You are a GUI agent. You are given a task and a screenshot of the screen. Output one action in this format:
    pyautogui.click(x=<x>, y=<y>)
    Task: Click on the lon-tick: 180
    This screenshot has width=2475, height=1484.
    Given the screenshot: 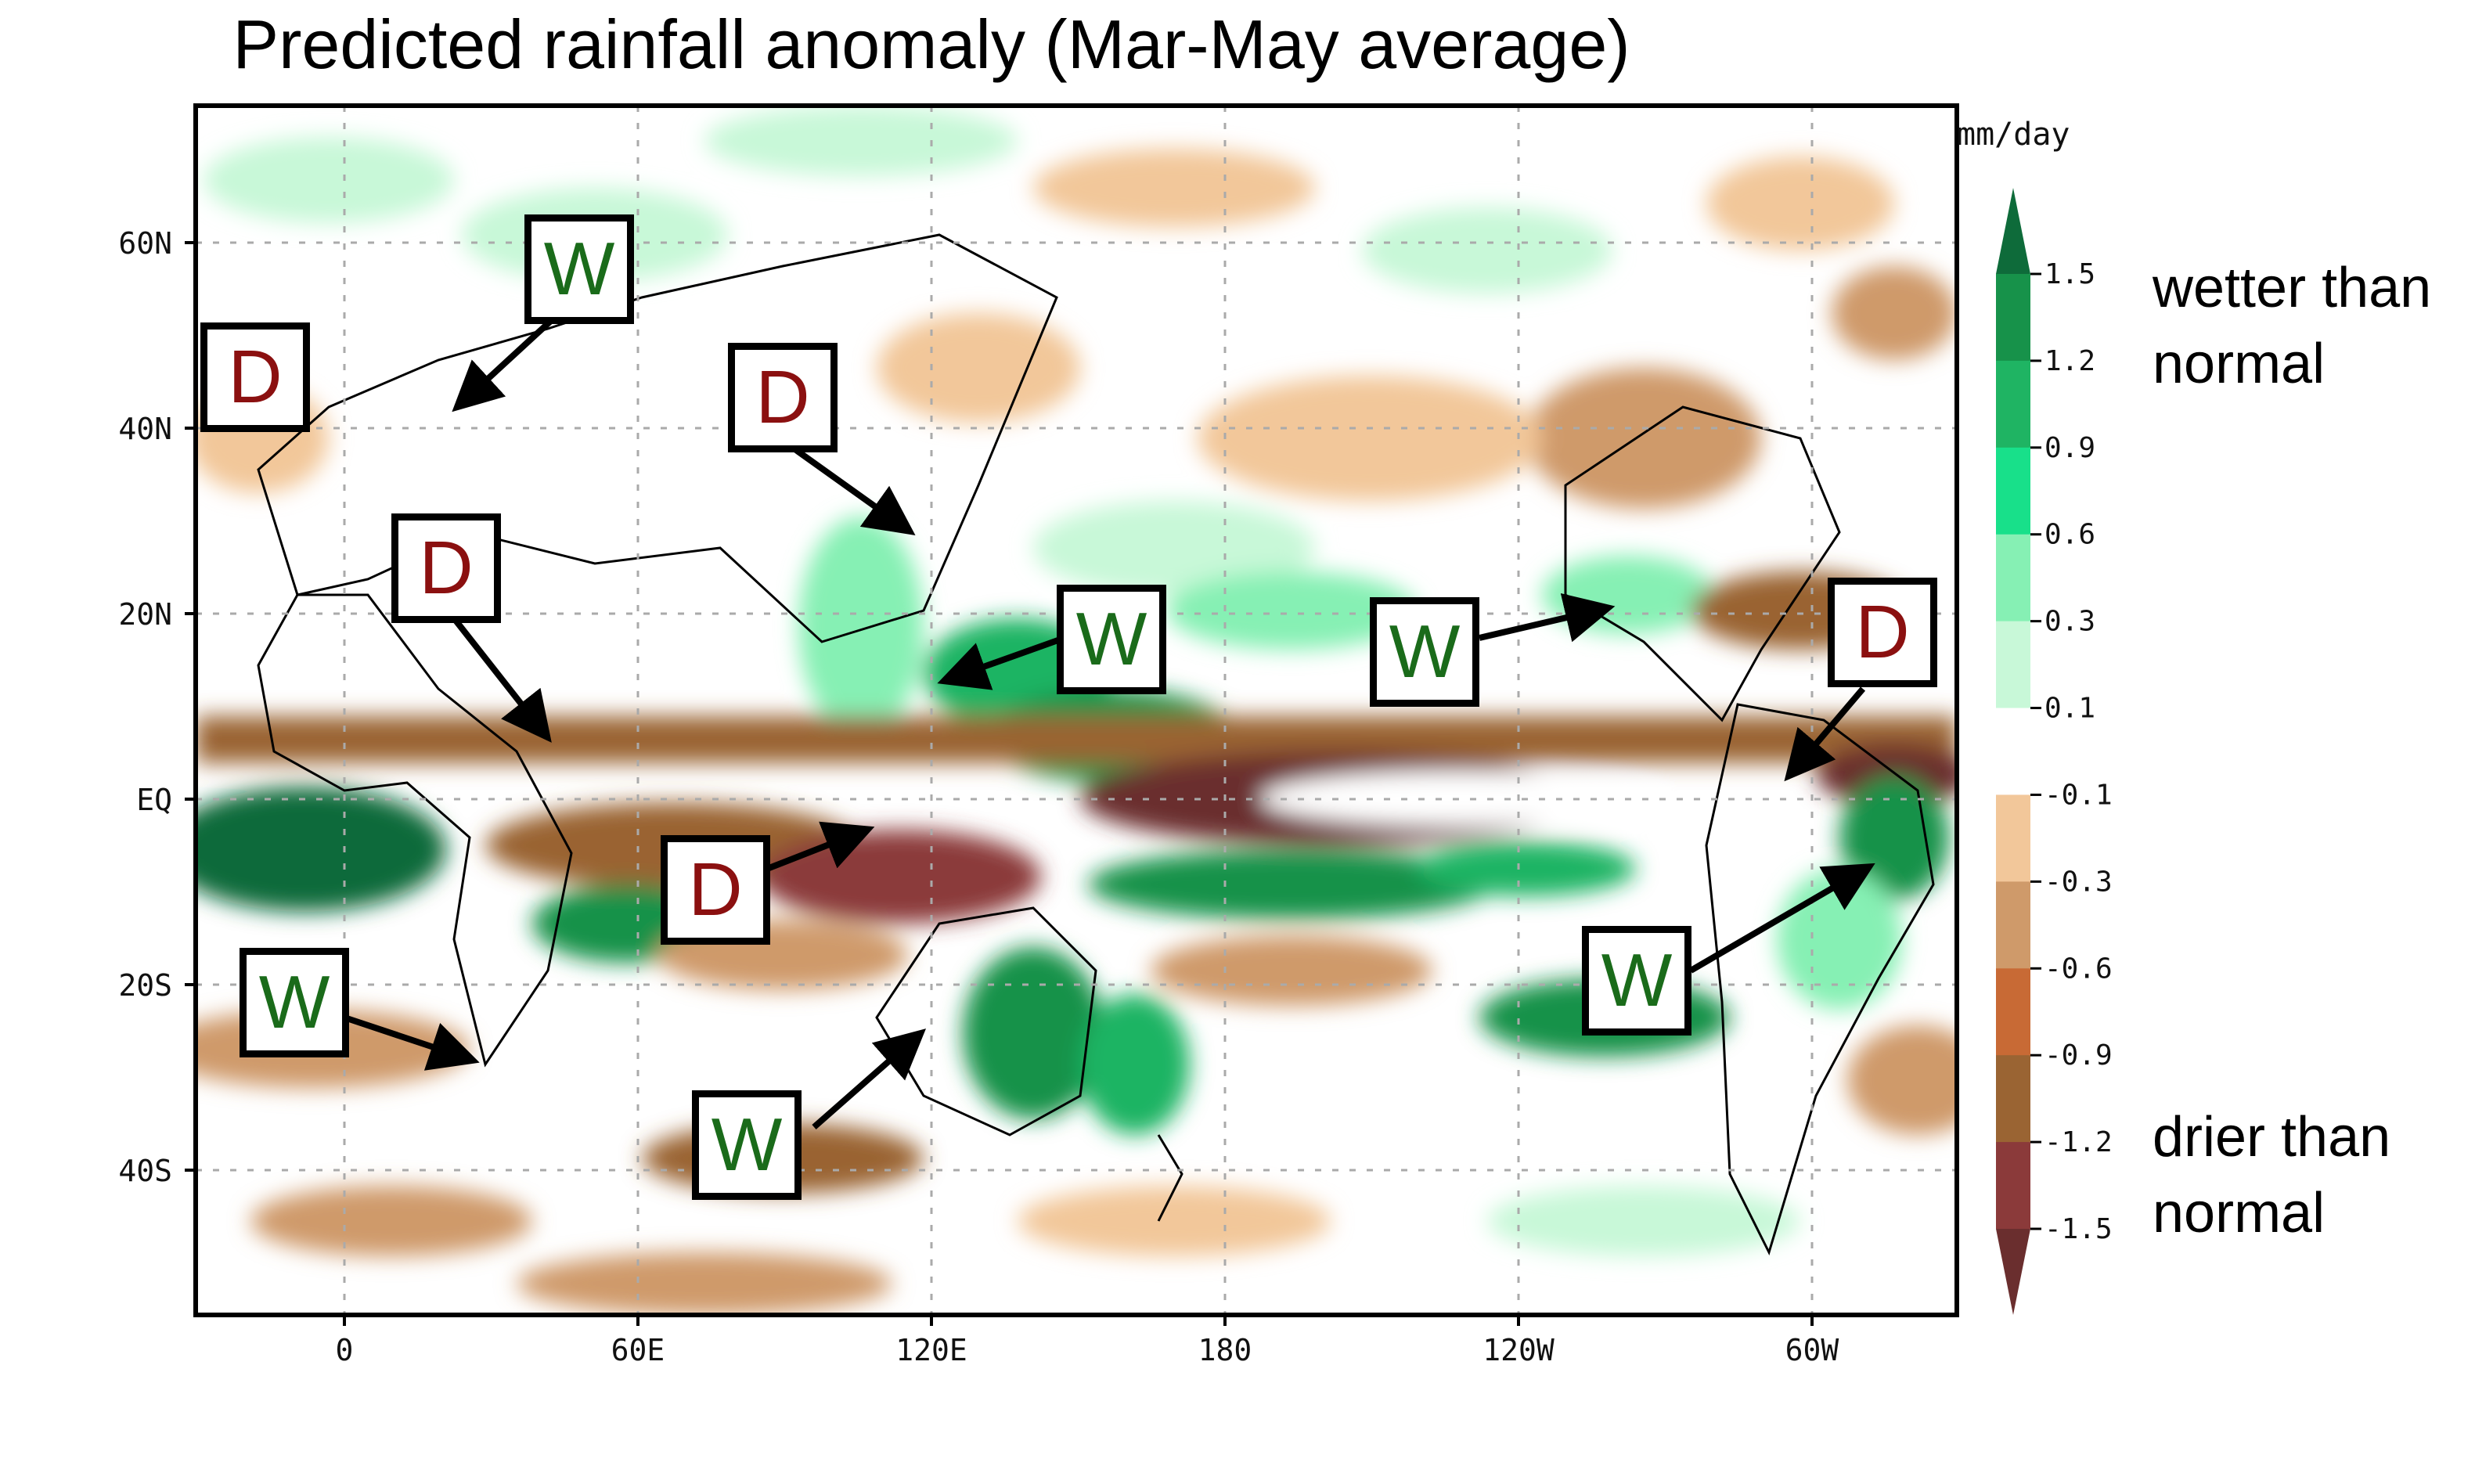 What is the action you would take?
    pyautogui.click(x=1225, y=1350)
    